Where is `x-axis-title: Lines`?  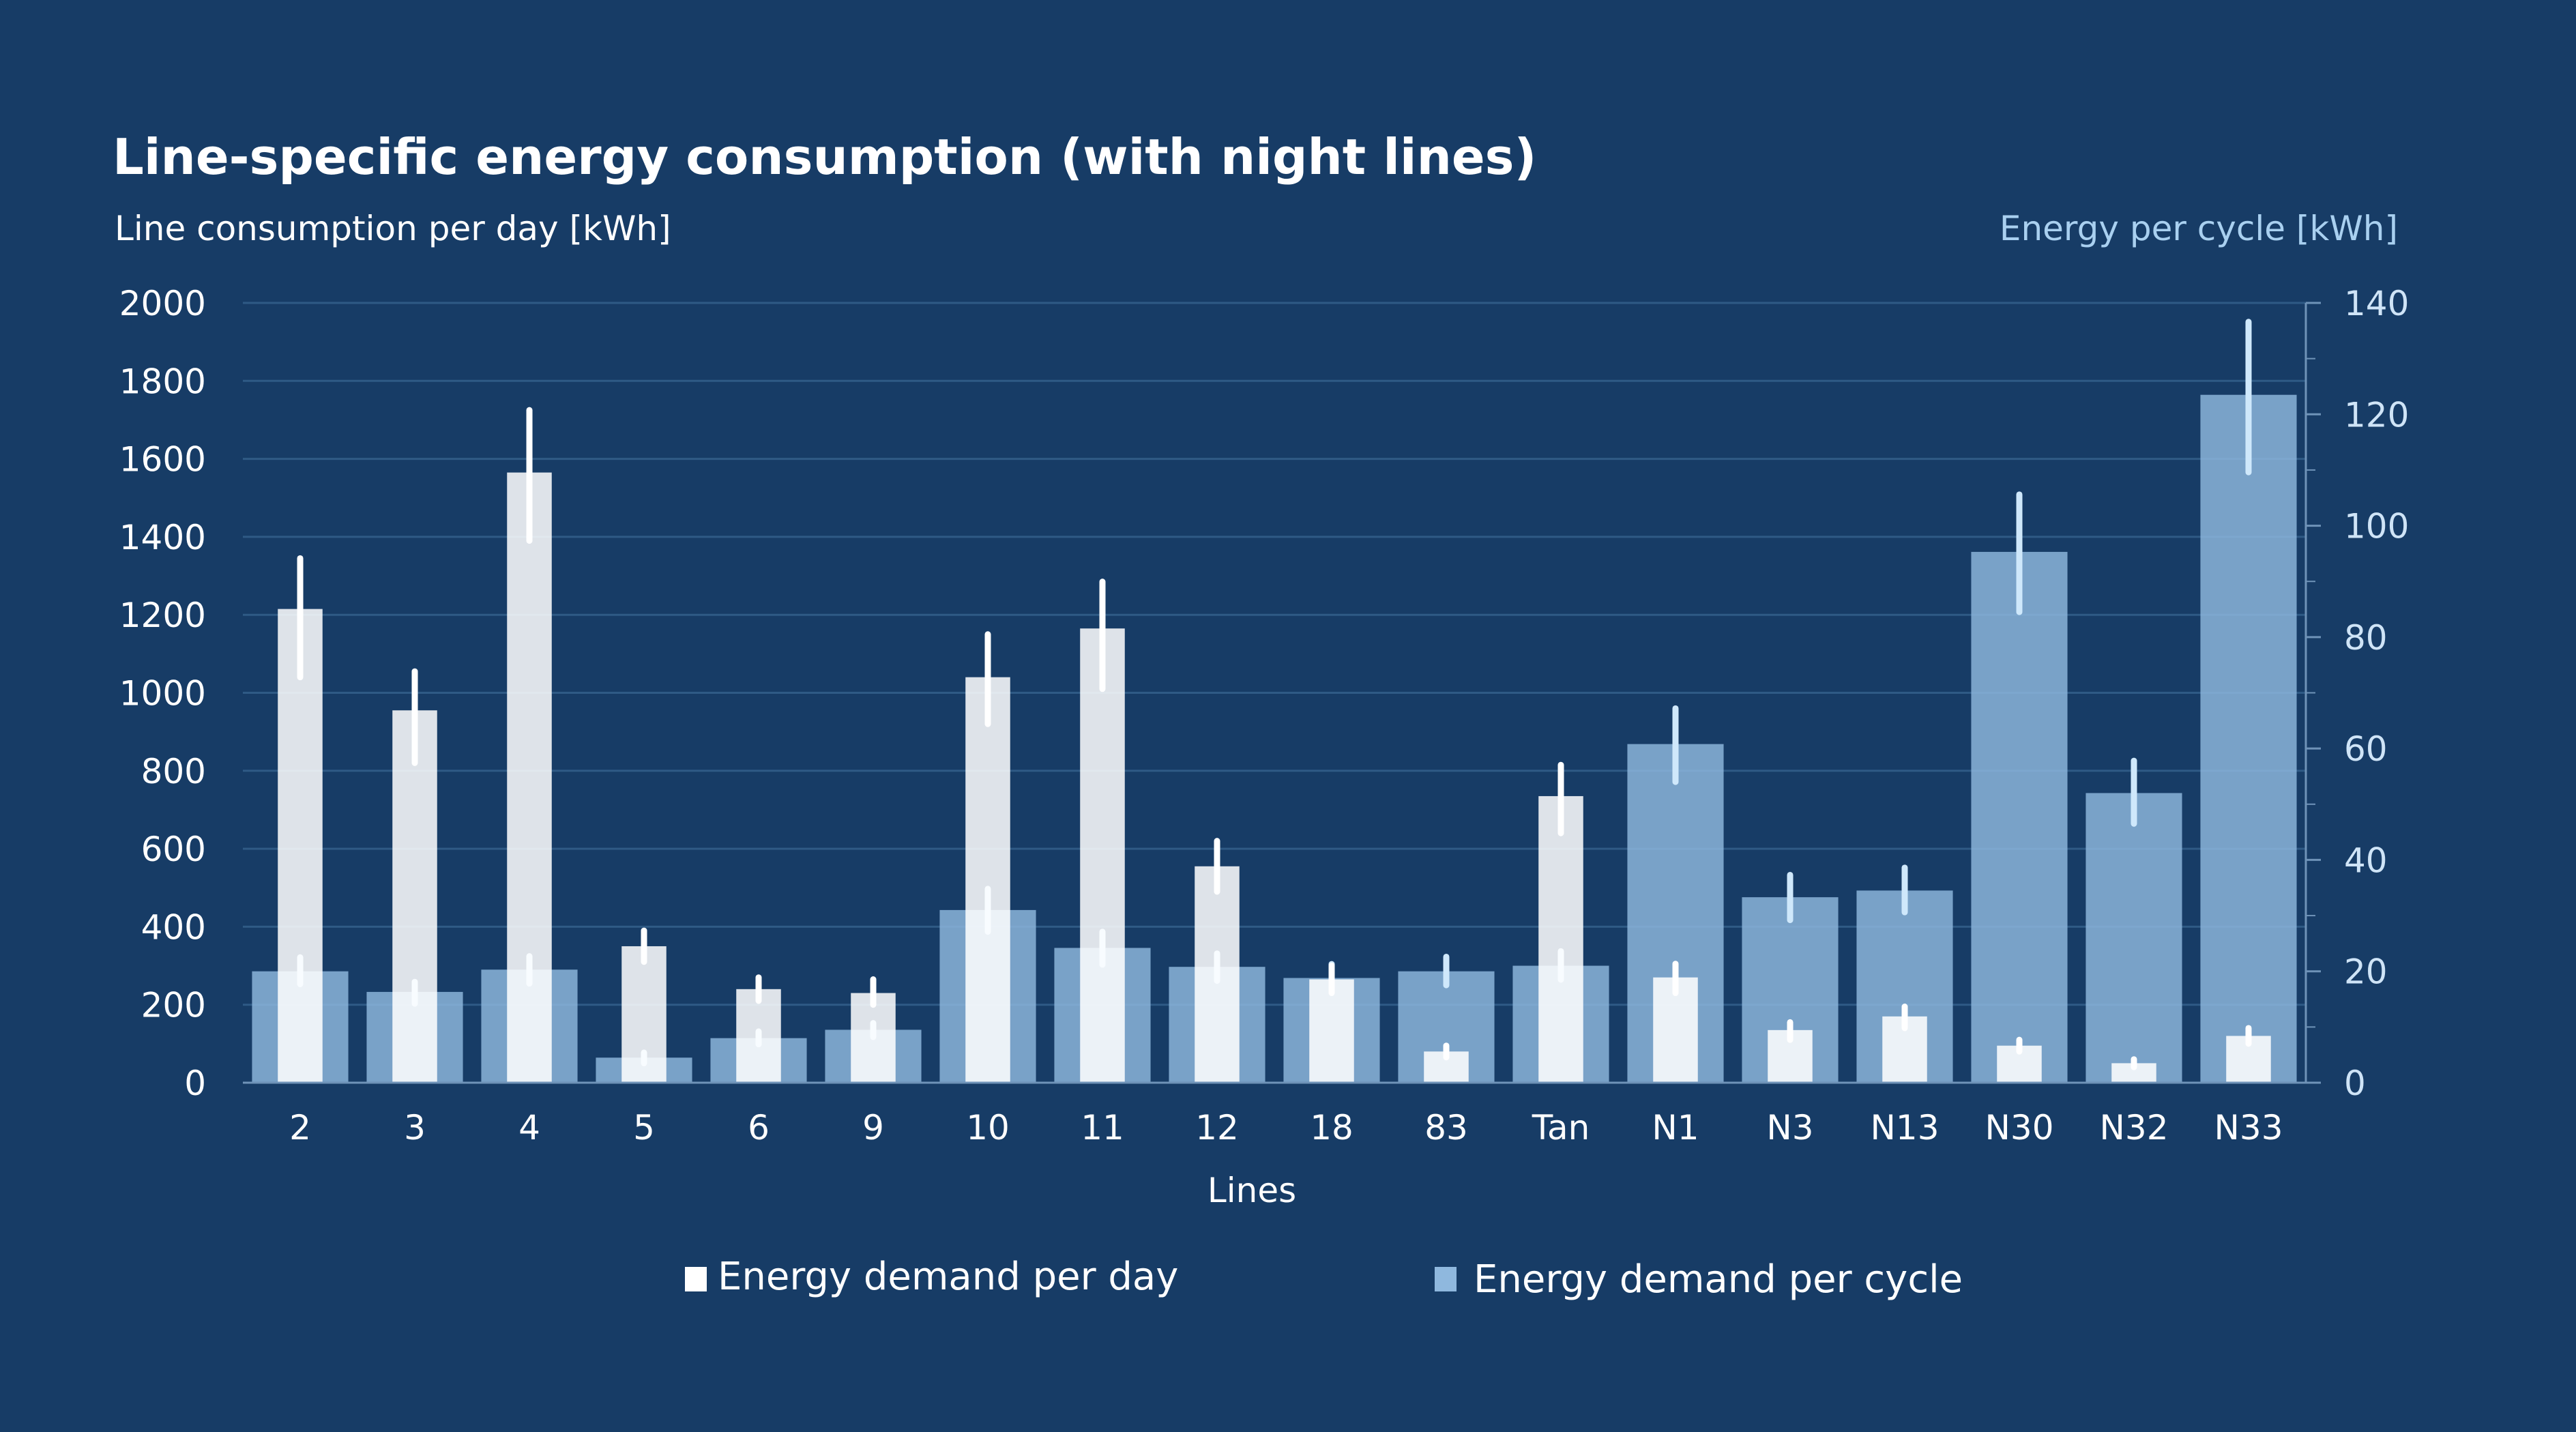 x-axis-title: Lines is located at coordinates (1252, 1190).